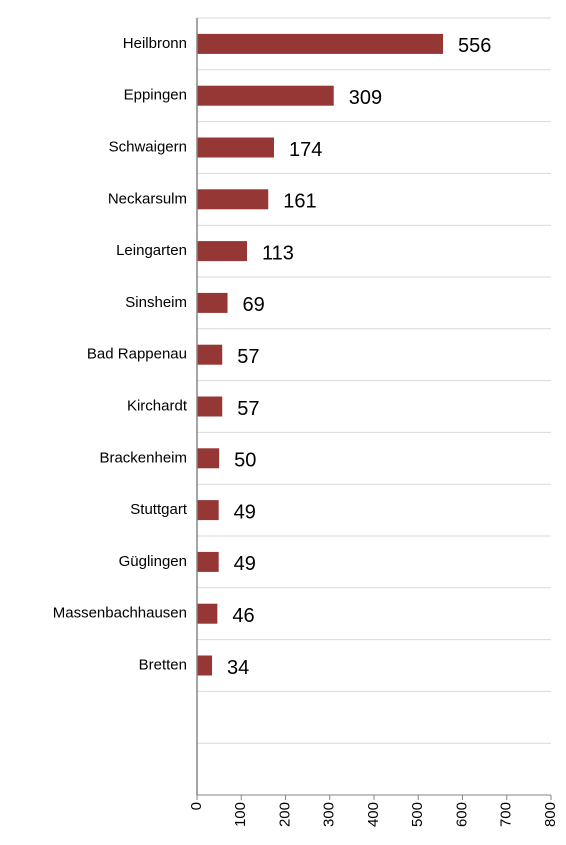 The height and width of the screenshot is (845, 566). I want to click on y-tick-label: Neckarsulm, so click(147, 198).